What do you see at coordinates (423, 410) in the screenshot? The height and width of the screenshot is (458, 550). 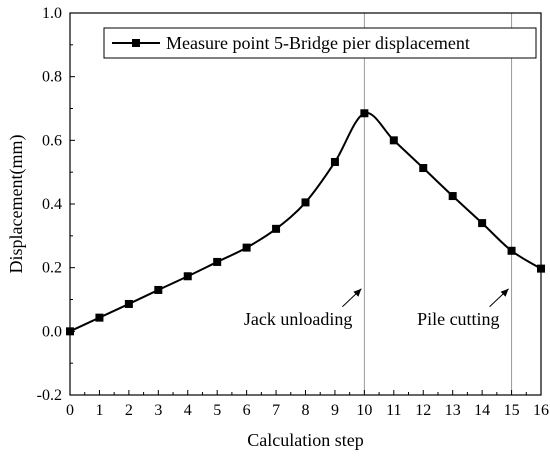 I see `x-tick-label: 12` at bounding box center [423, 410].